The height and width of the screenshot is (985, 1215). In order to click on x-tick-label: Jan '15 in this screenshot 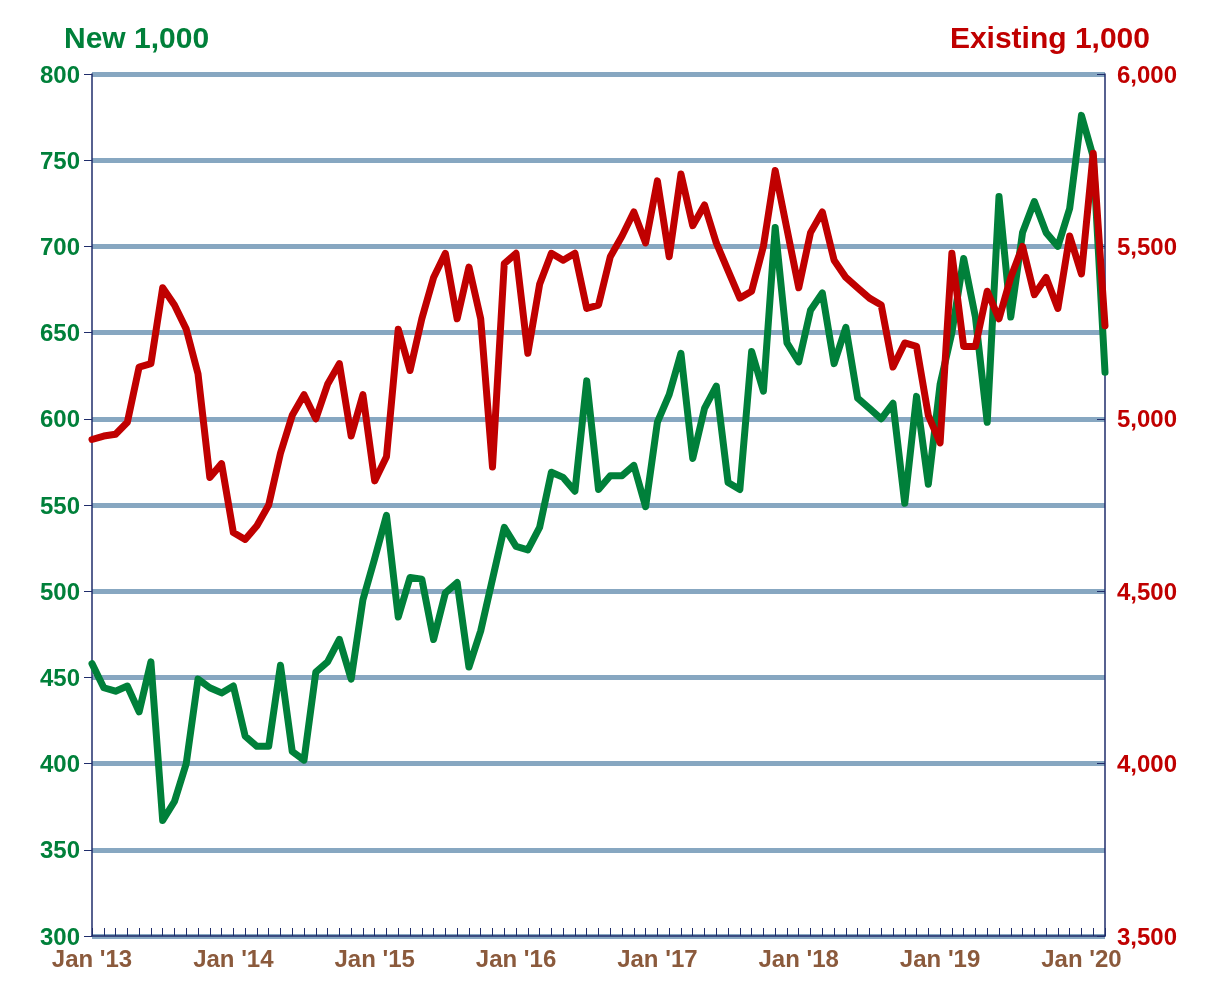, I will do `click(374, 958)`.